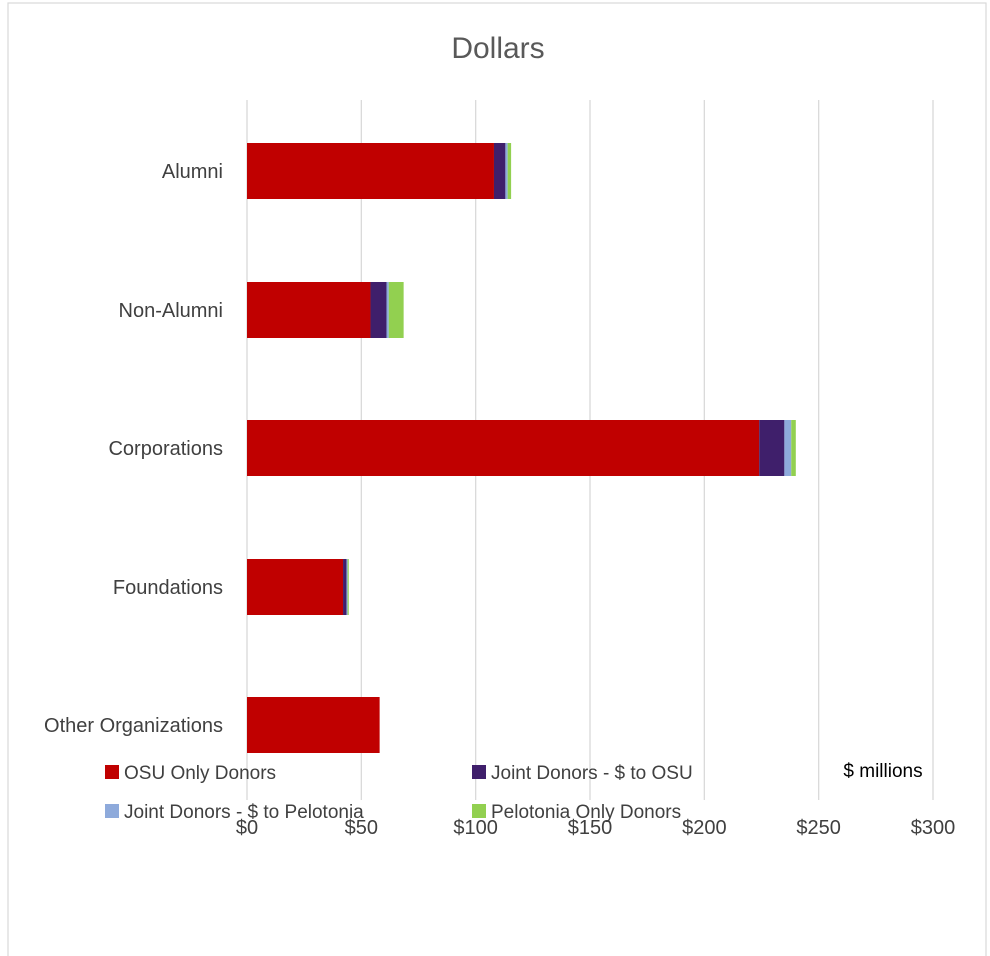 The width and height of the screenshot is (990, 956). What do you see at coordinates (244, 812) in the screenshot?
I see `legend-label: Joint Donors - $ to Pelotonia` at bounding box center [244, 812].